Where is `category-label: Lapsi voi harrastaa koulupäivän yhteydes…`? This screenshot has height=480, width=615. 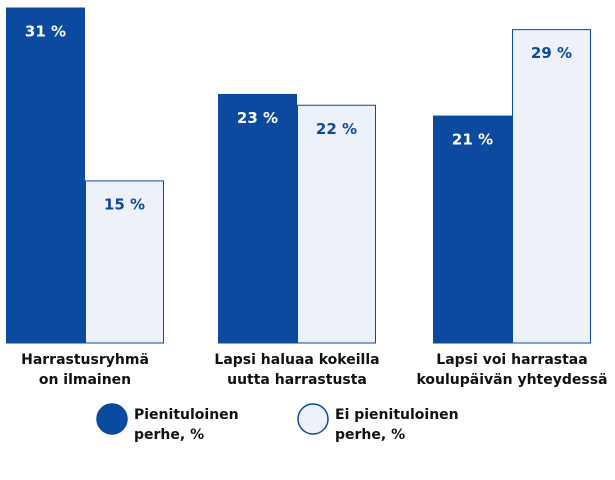
category-label: Lapsi voi harrastaa koulupäivän yhteydes… is located at coordinates (512, 370).